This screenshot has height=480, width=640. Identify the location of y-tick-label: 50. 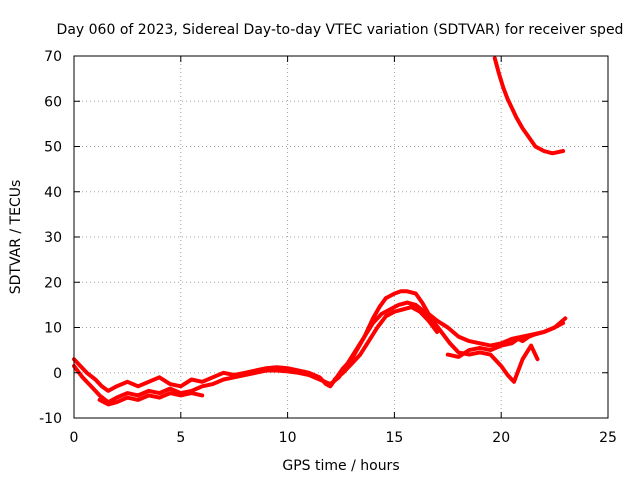
(53, 148).